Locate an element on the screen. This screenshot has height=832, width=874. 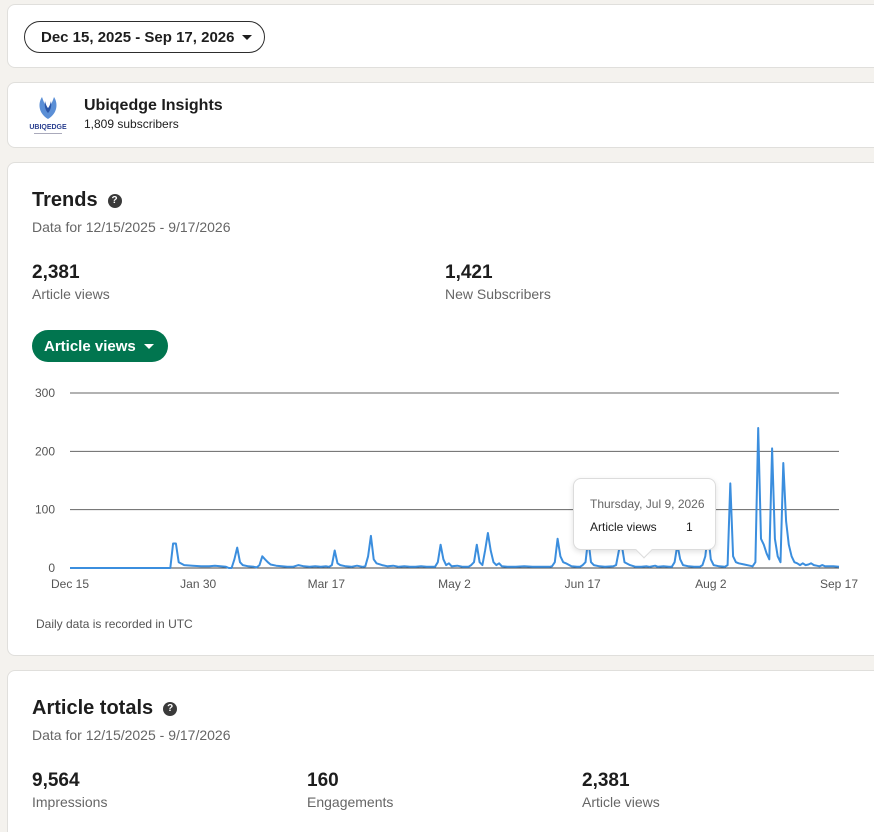
totals-heading: Article totals ? is located at coordinates (105, 708).